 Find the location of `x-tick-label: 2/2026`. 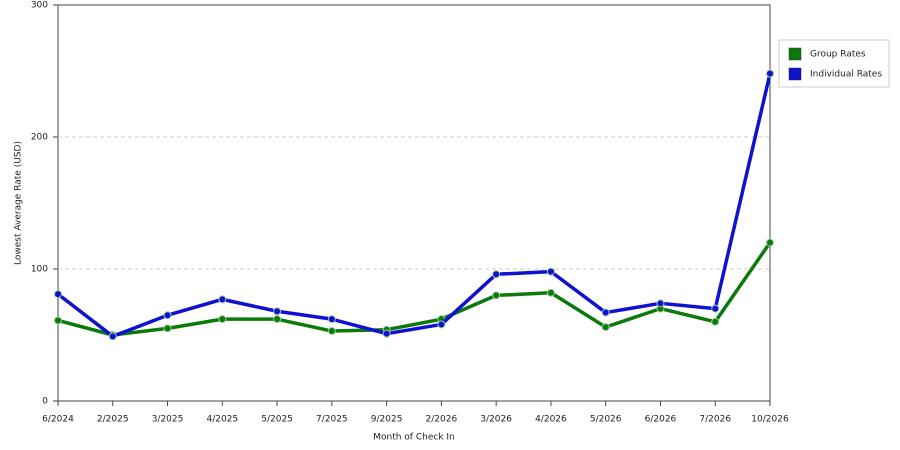

x-tick-label: 2/2026 is located at coordinates (442, 420).